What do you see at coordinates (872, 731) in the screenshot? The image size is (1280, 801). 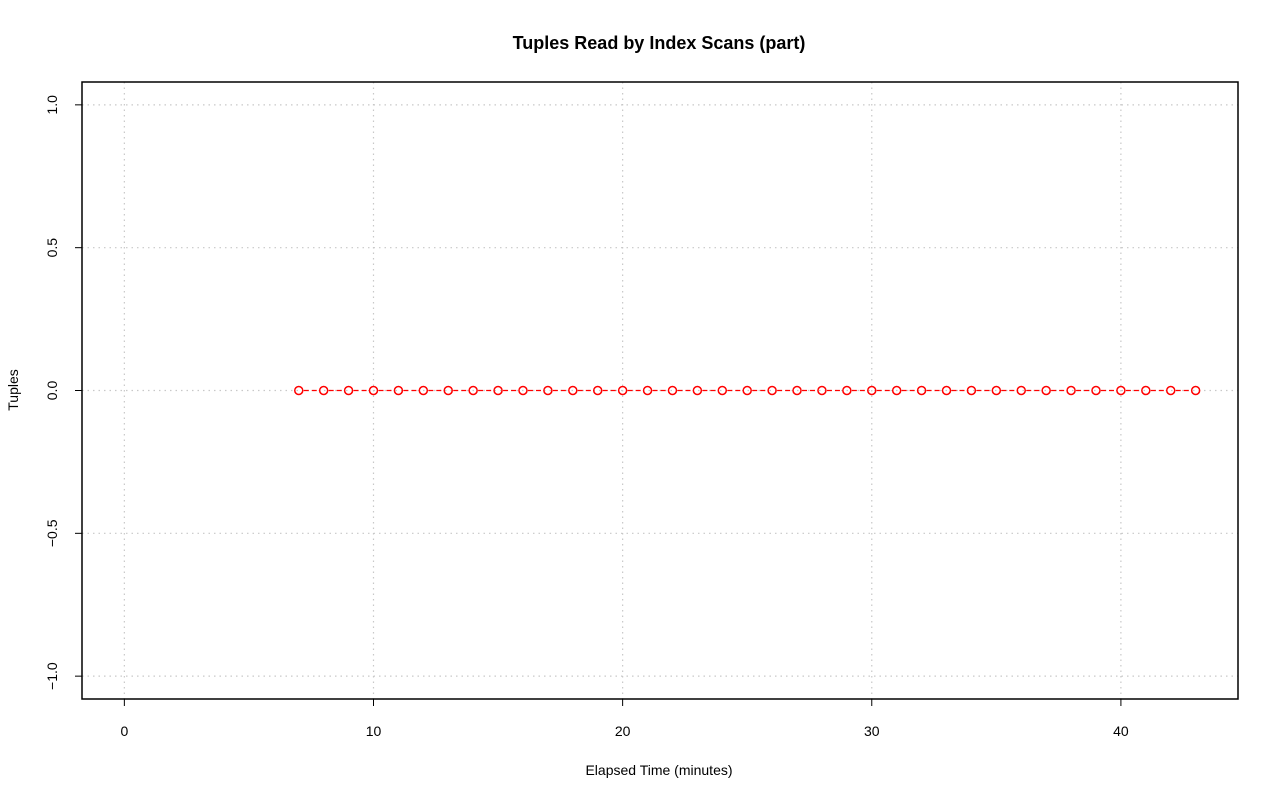 I see `x-tick-label: 30` at bounding box center [872, 731].